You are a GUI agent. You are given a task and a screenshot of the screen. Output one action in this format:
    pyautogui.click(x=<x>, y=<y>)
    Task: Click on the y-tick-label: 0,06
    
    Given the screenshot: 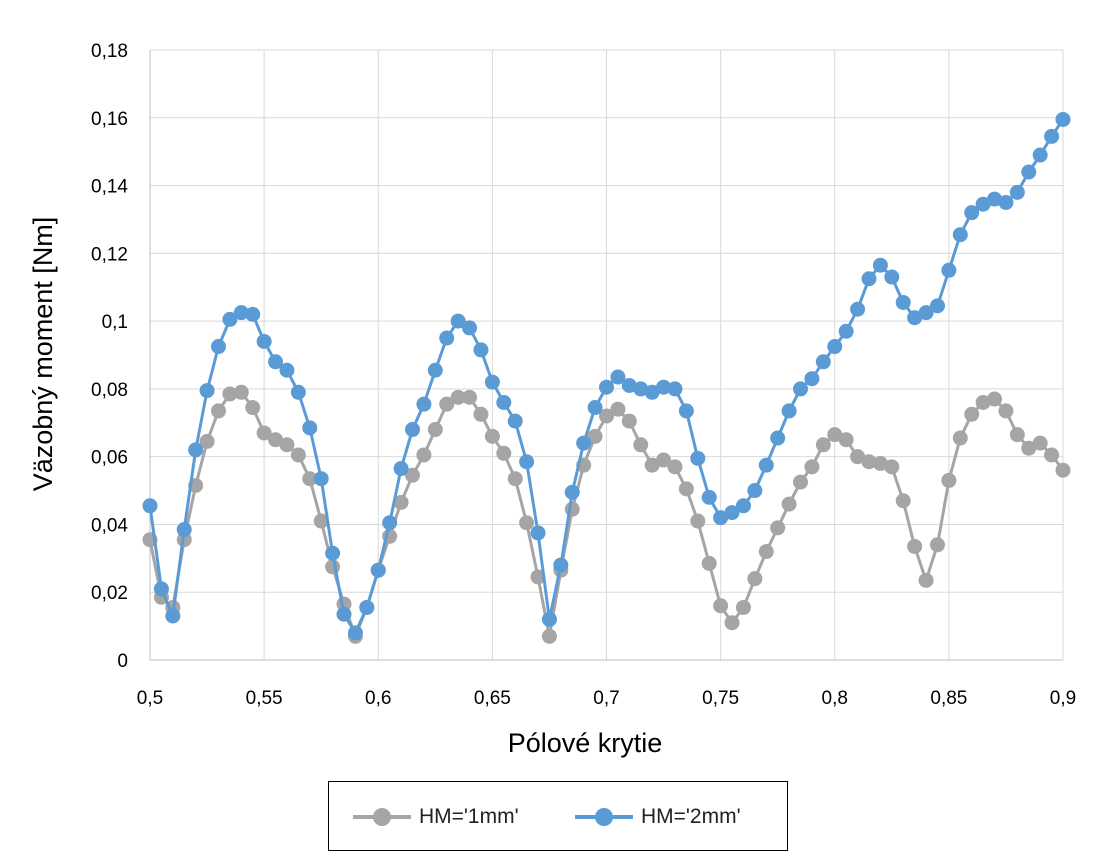 What is the action you would take?
    pyautogui.click(x=109, y=458)
    